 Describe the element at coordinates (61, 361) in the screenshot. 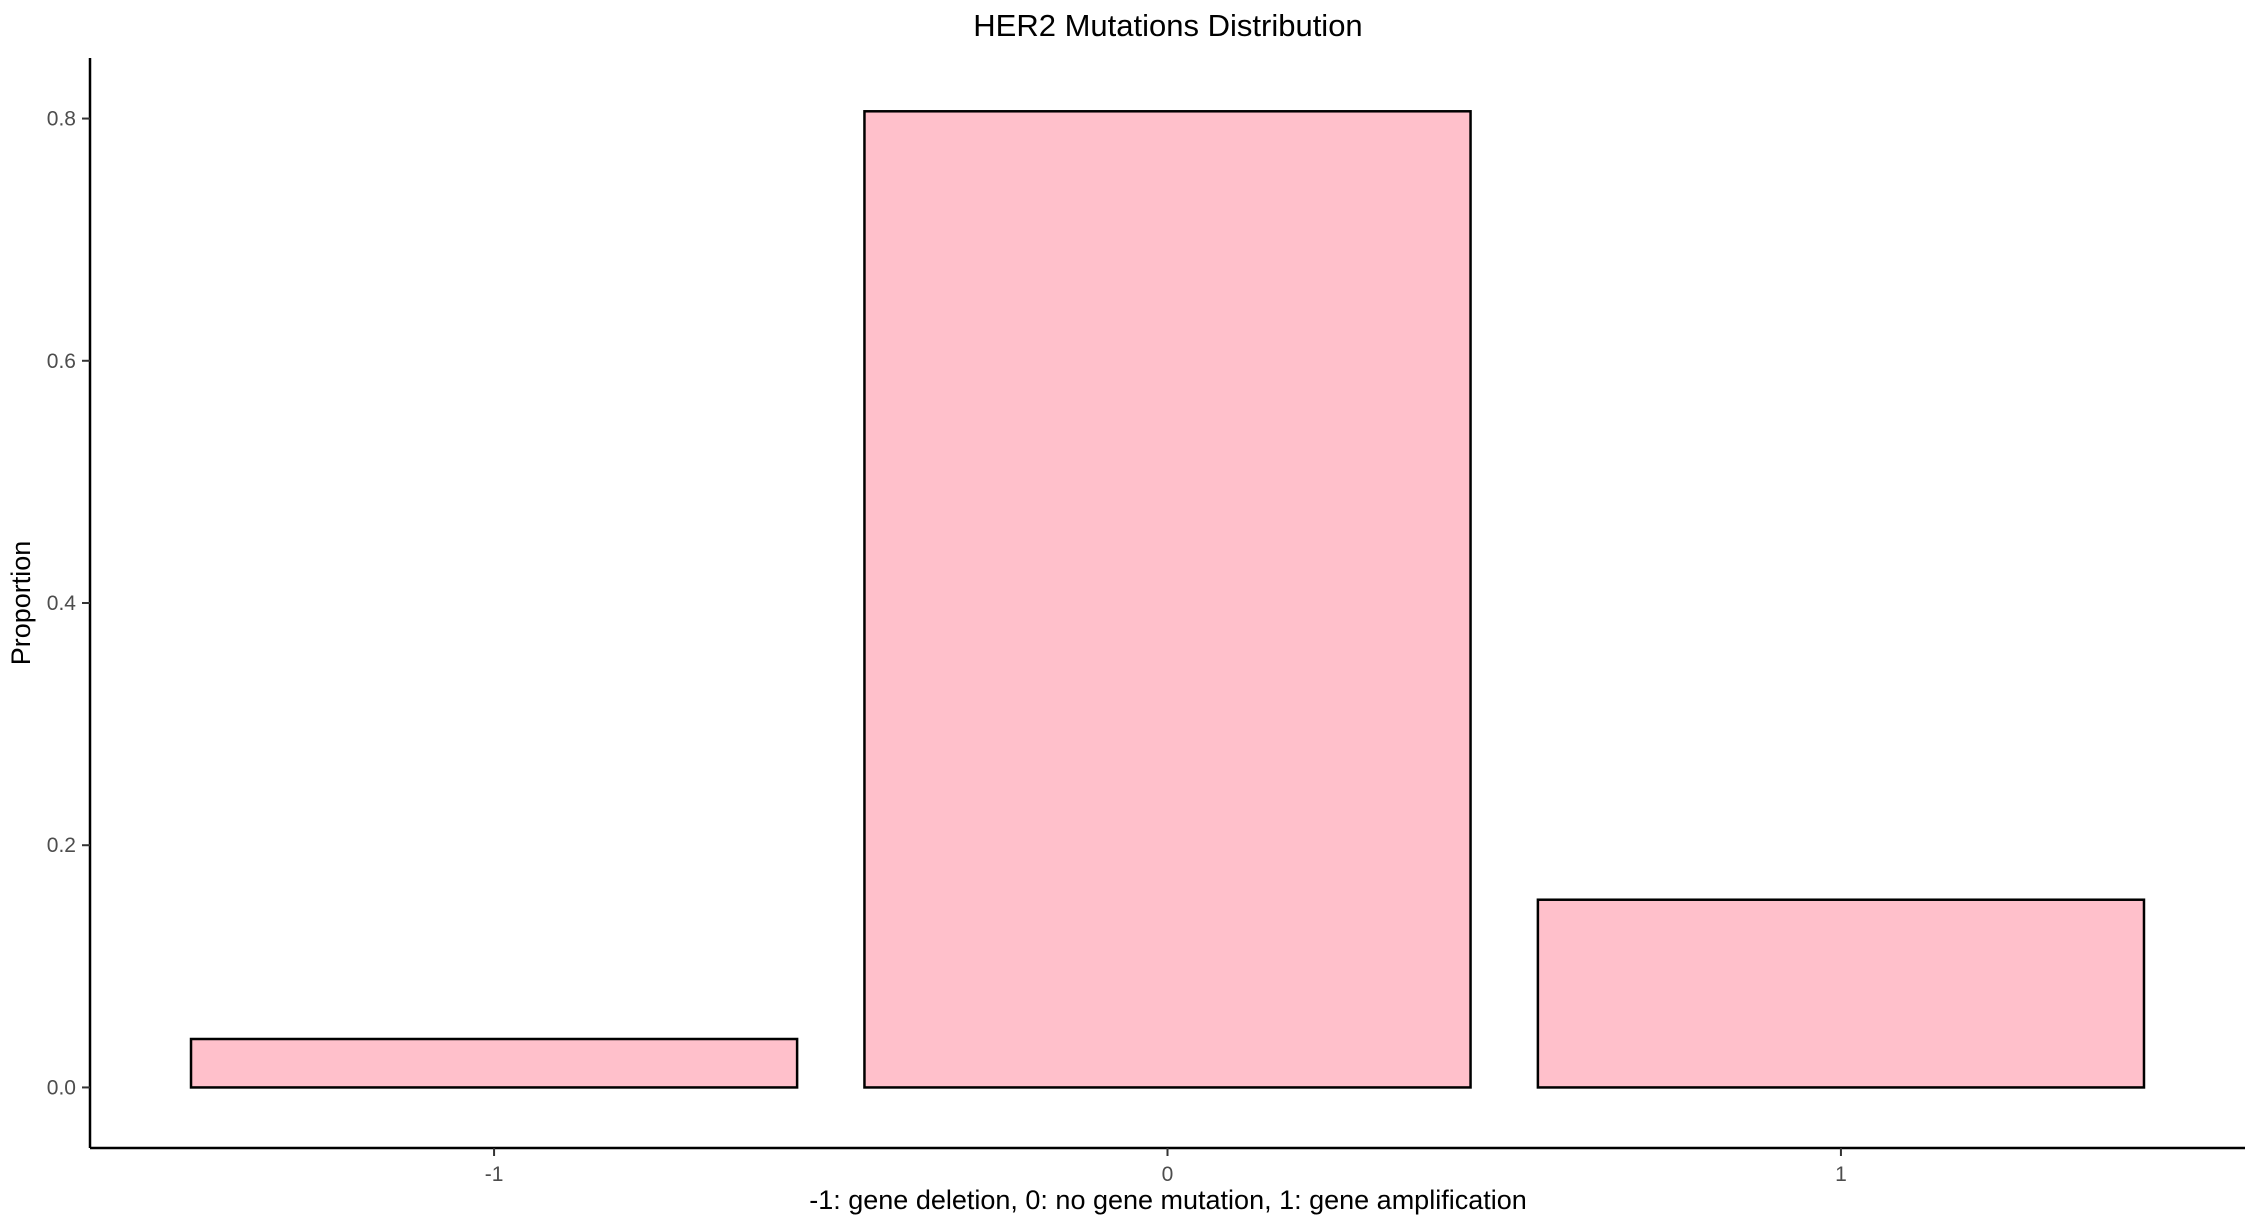

I see `y-tick-label: 0.6` at that location.